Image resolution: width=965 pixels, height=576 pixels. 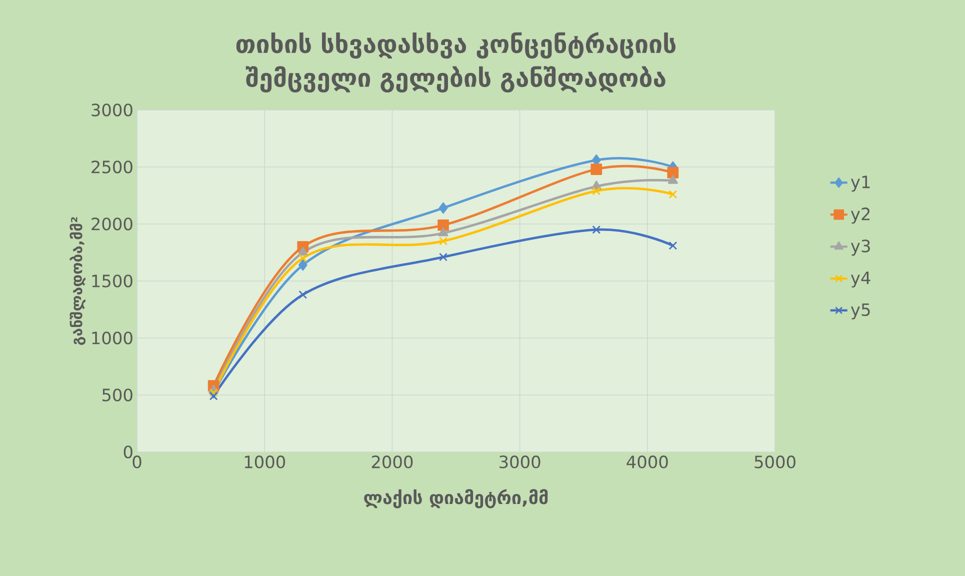 What do you see at coordinates (112, 110) in the screenshot?
I see `y-tick-label: 3000` at bounding box center [112, 110].